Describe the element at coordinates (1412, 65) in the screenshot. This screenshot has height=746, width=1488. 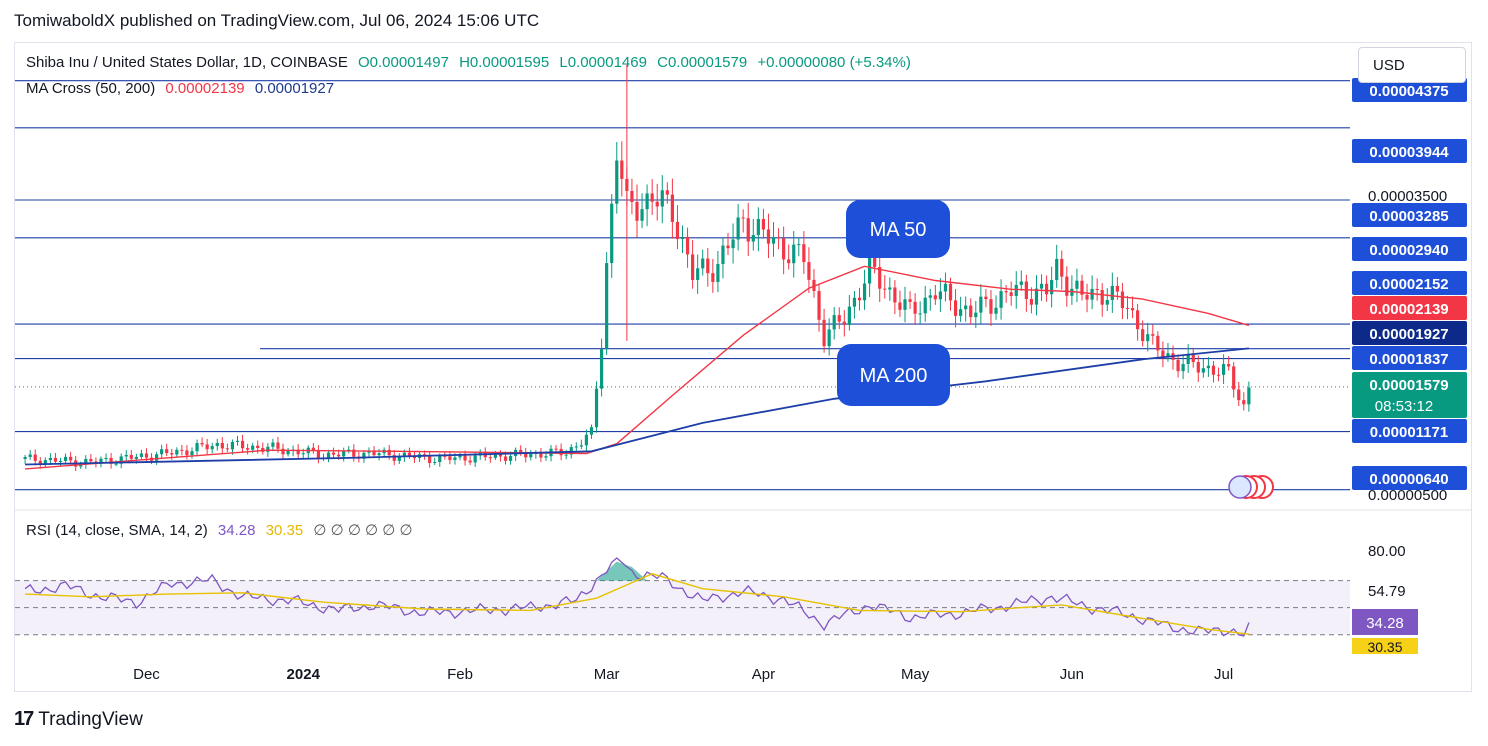
I see `currency-button: USD` at that location.